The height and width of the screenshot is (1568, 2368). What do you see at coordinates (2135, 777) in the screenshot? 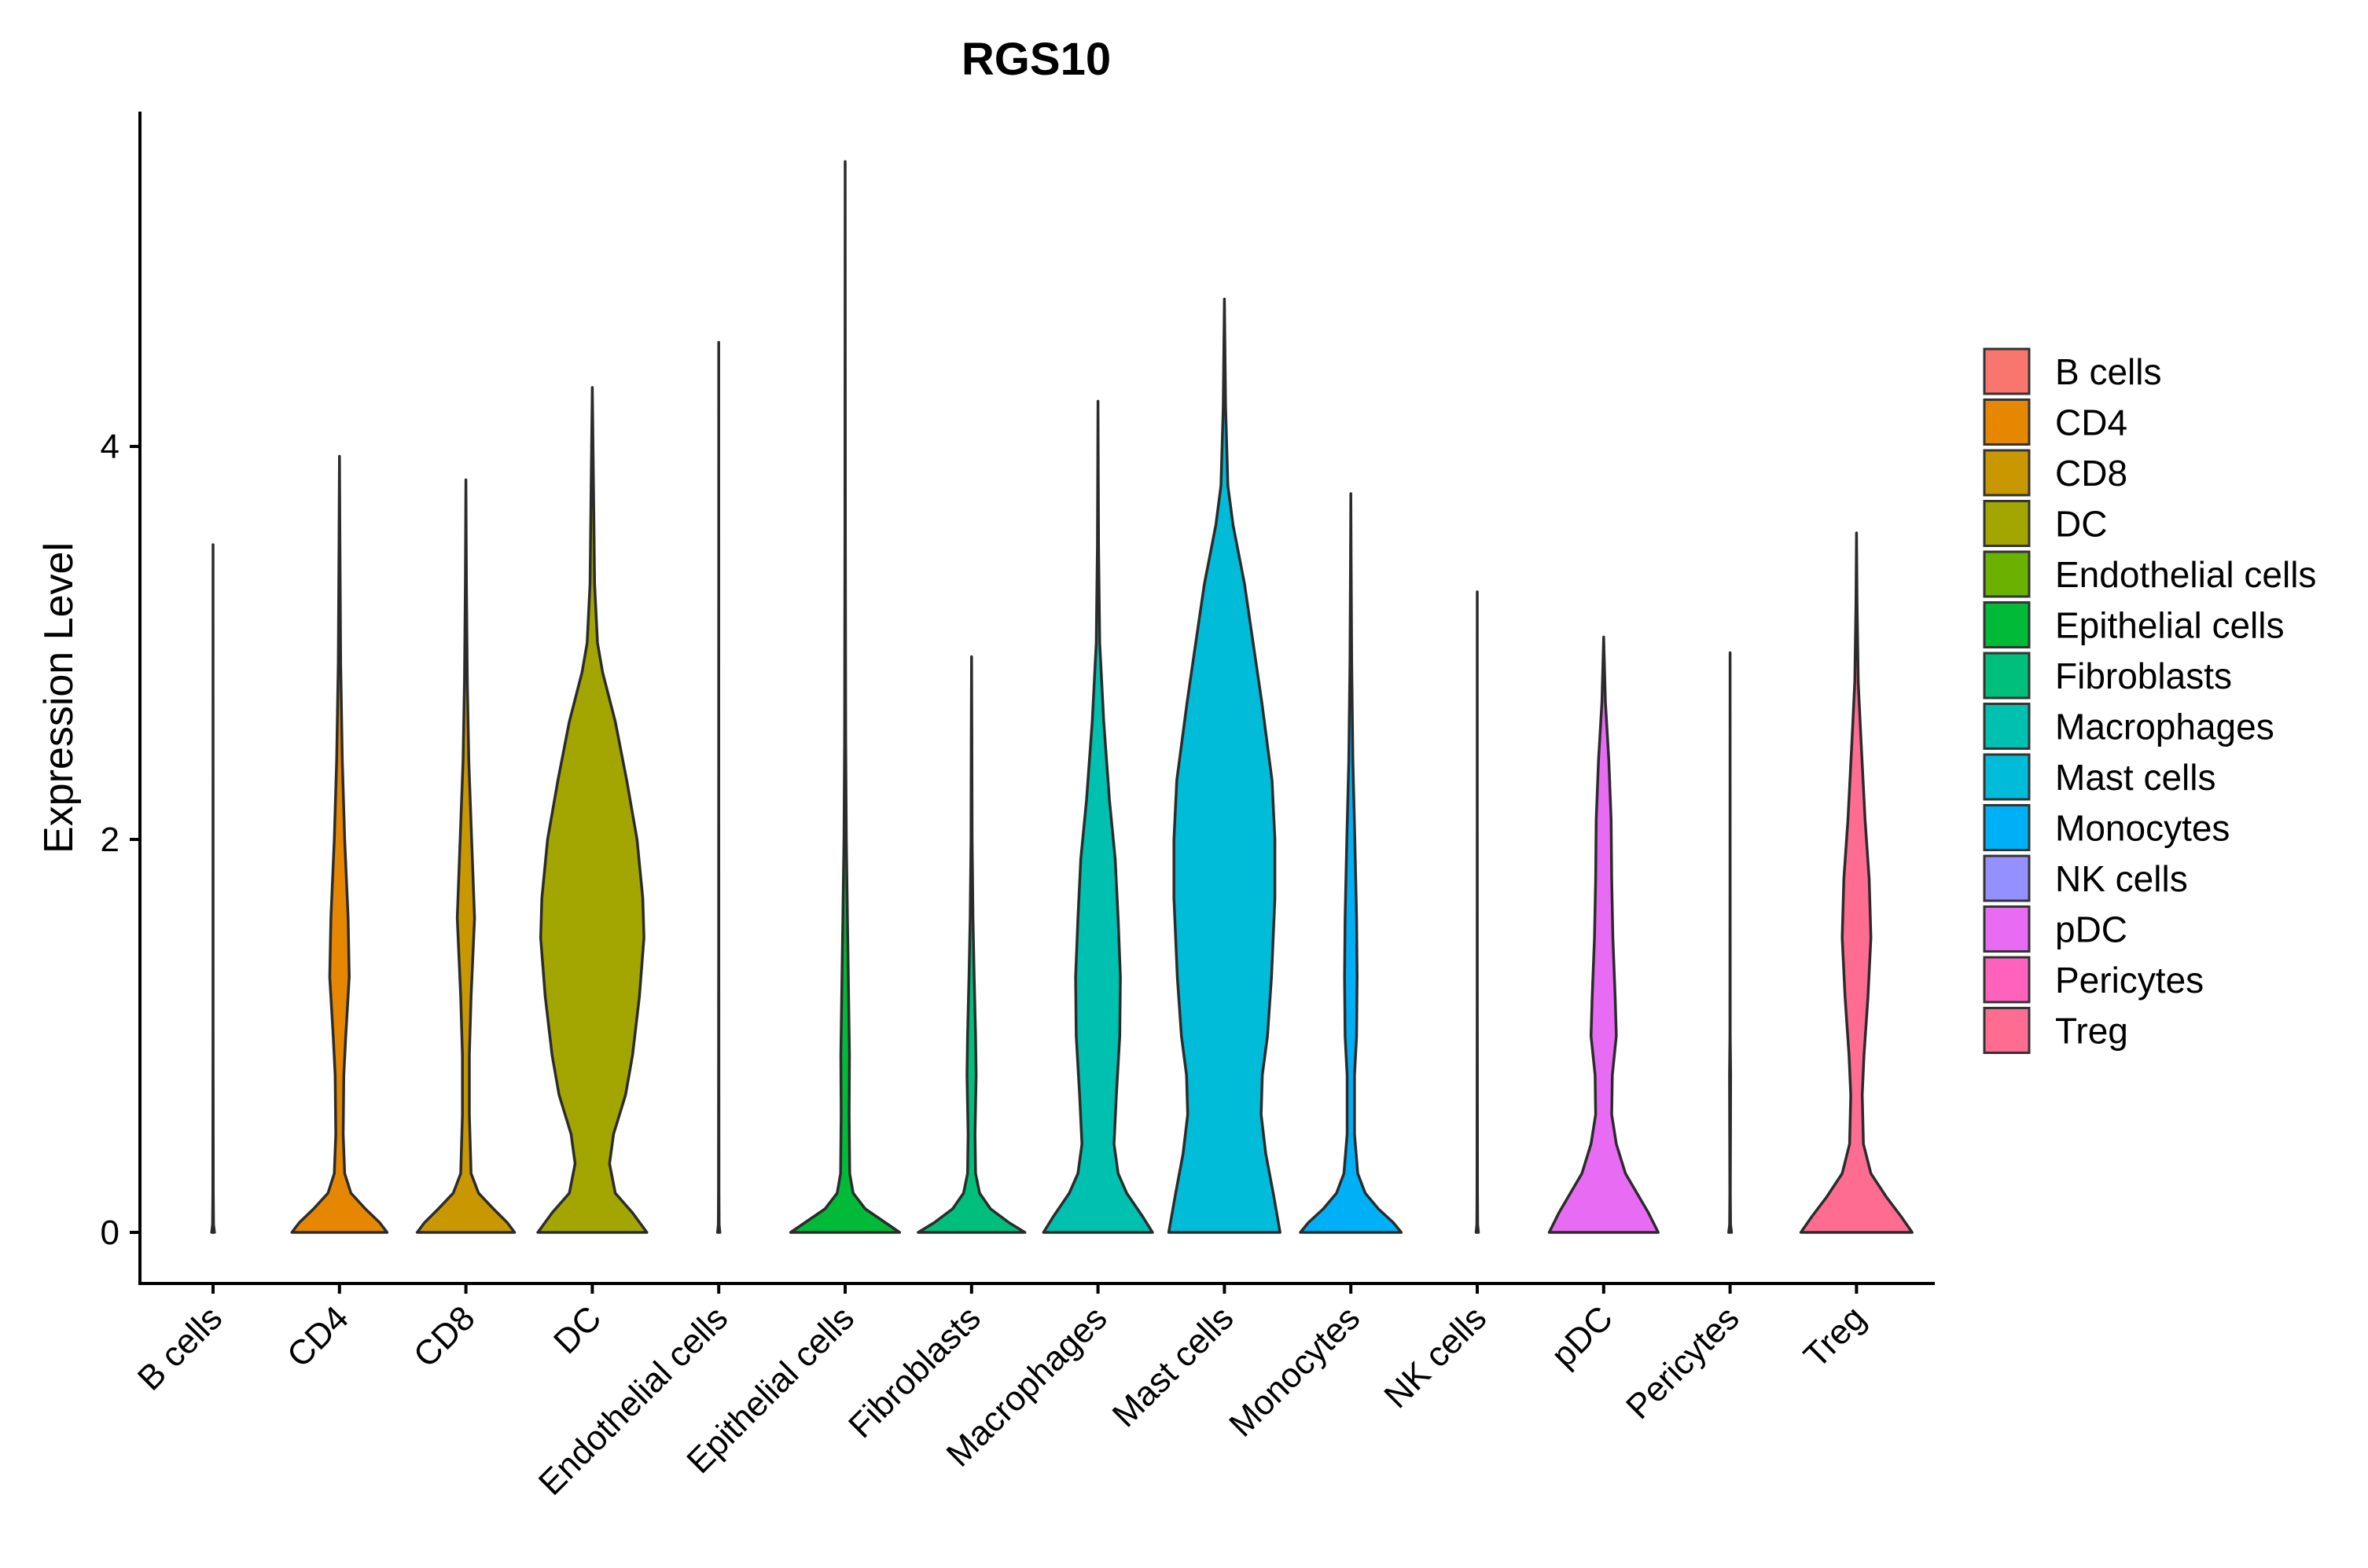
I see `legend-label-mast-cells: Mast cells` at bounding box center [2135, 777].